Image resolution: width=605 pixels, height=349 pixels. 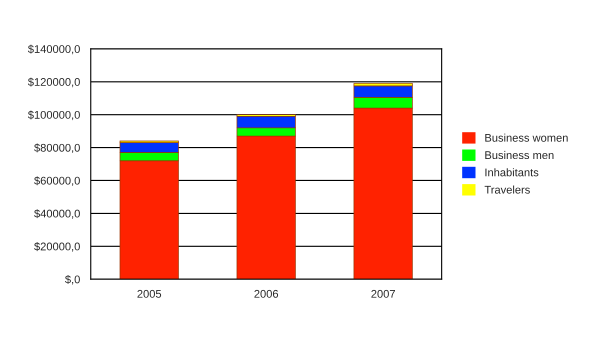 What do you see at coordinates (507, 190) in the screenshot?
I see `legend-label: Travelers` at bounding box center [507, 190].